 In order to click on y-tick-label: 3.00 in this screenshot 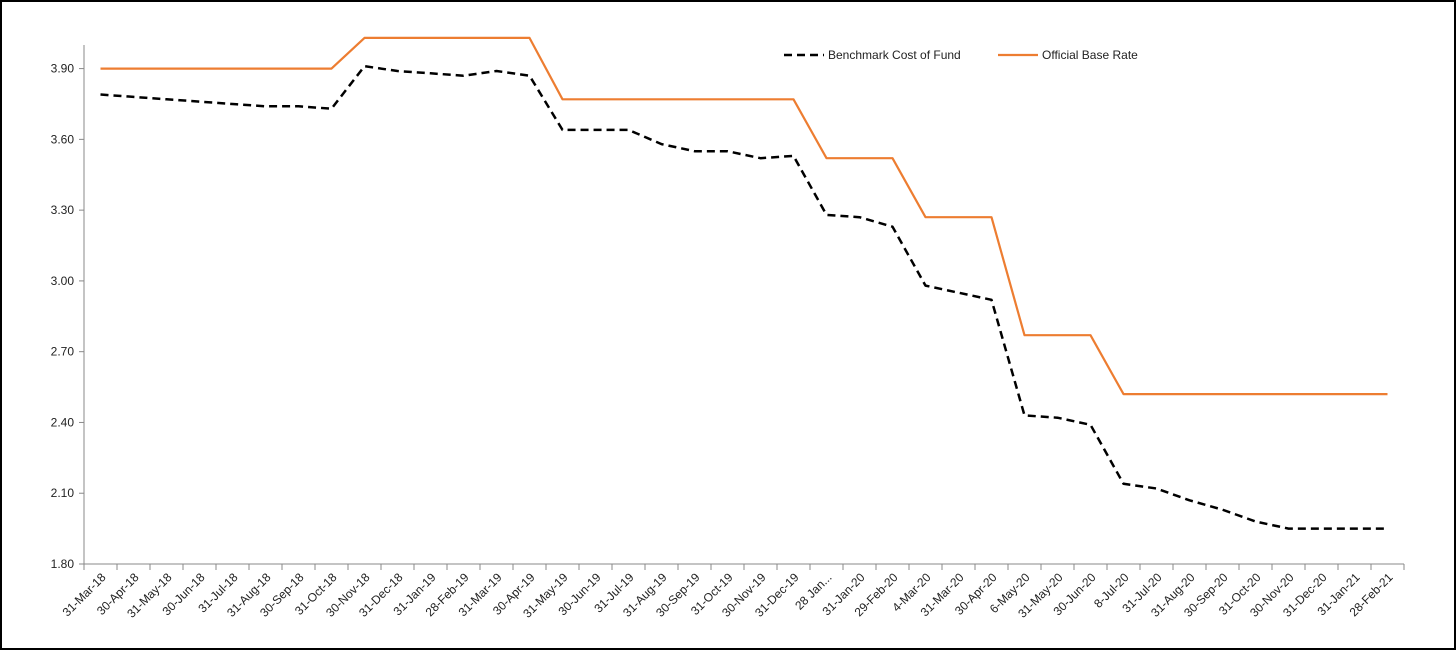, I will do `click(63, 281)`.